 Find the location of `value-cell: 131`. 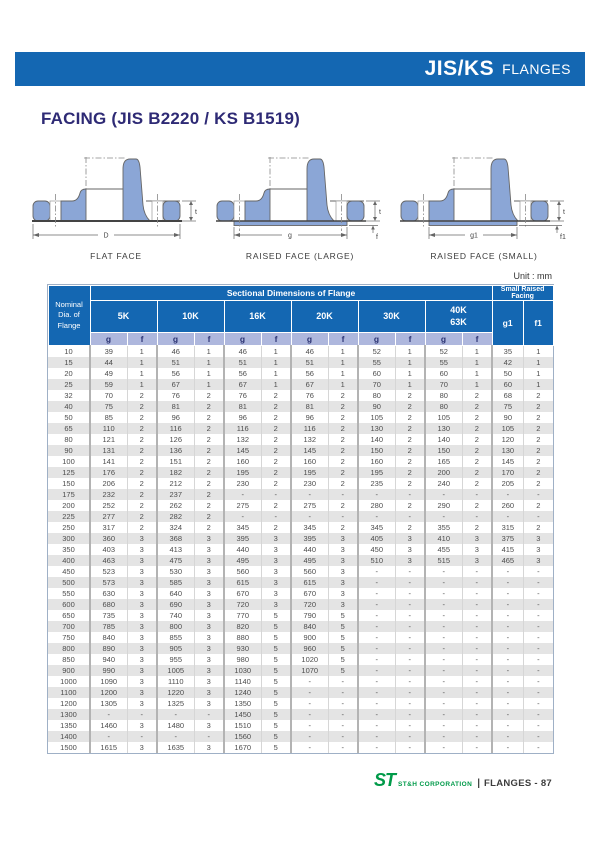

value-cell: 131 is located at coordinates (108, 450).